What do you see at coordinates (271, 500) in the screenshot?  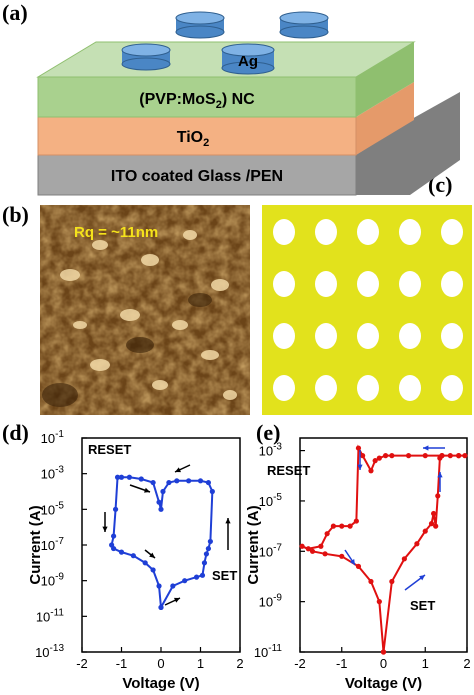 I see `y-tick-label: 10⁻⁵` at bounding box center [271, 500].